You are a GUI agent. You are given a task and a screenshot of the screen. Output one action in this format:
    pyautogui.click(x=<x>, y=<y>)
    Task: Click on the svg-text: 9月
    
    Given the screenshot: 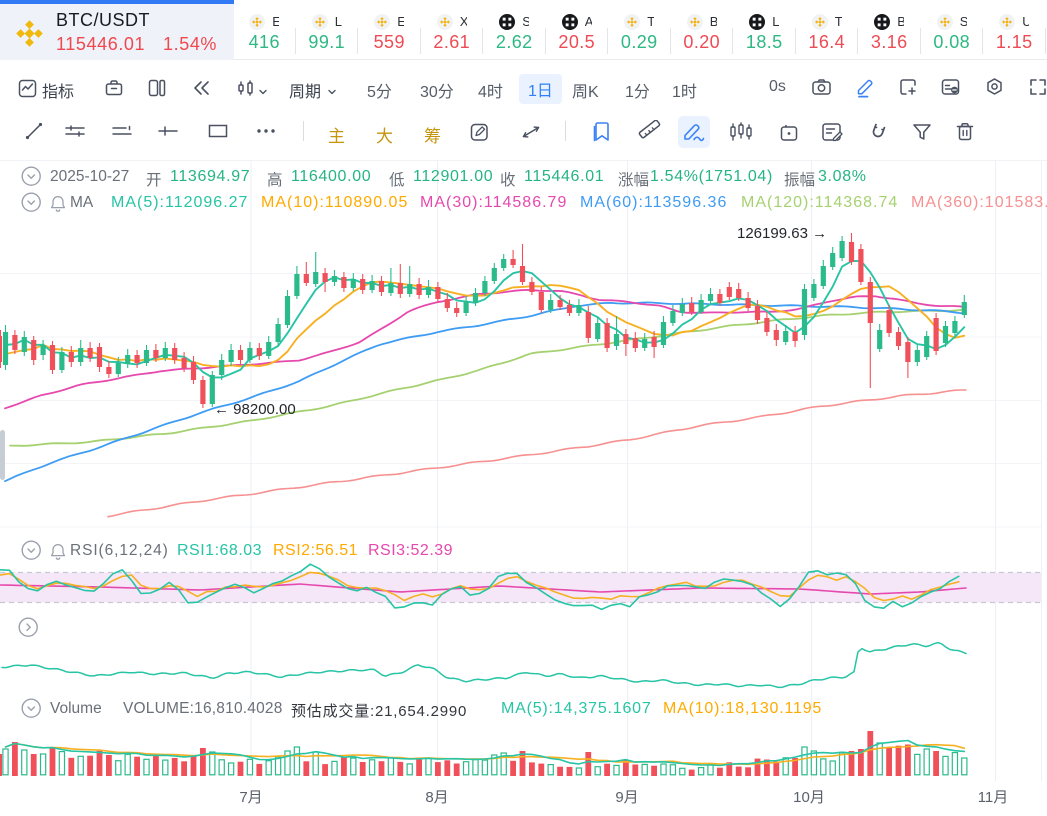 What is the action you would take?
    pyautogui.click(x=626, y=797)
    